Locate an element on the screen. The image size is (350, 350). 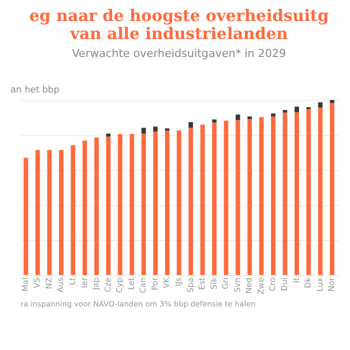
x-tick-label: Jap is located at coordinates (96, 284).